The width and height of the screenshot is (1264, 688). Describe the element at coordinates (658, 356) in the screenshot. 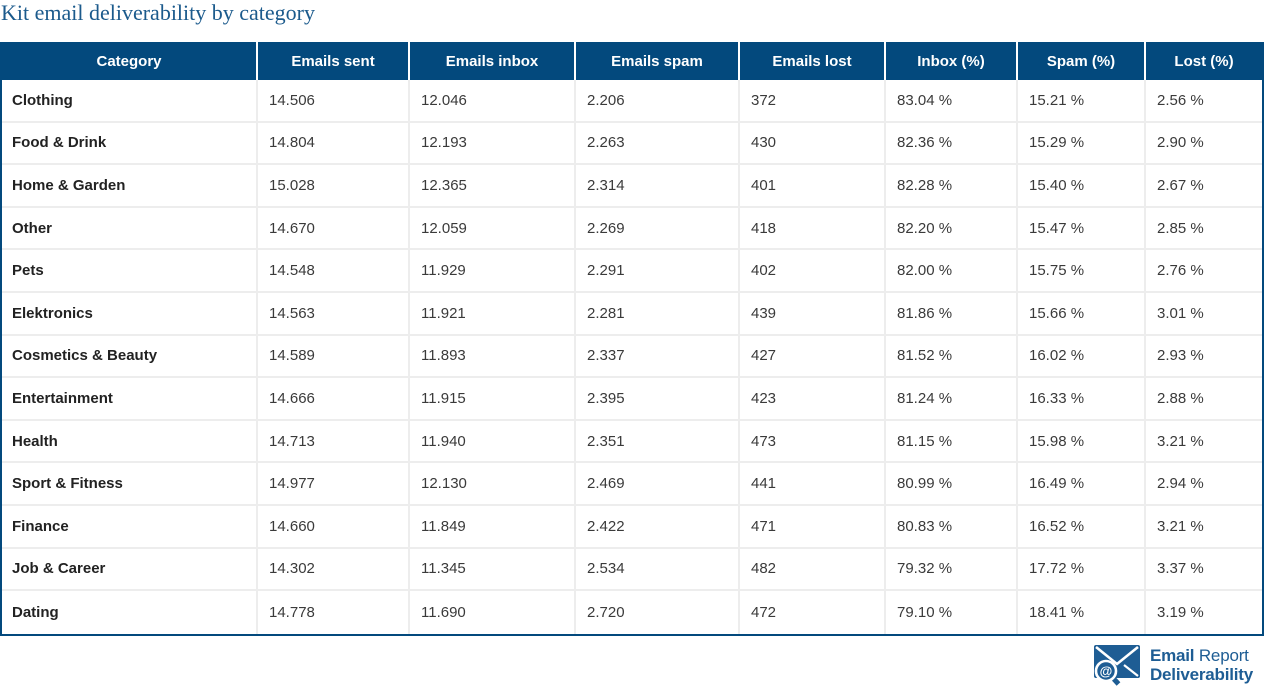

I see `value-cell: 2.337` at that location.